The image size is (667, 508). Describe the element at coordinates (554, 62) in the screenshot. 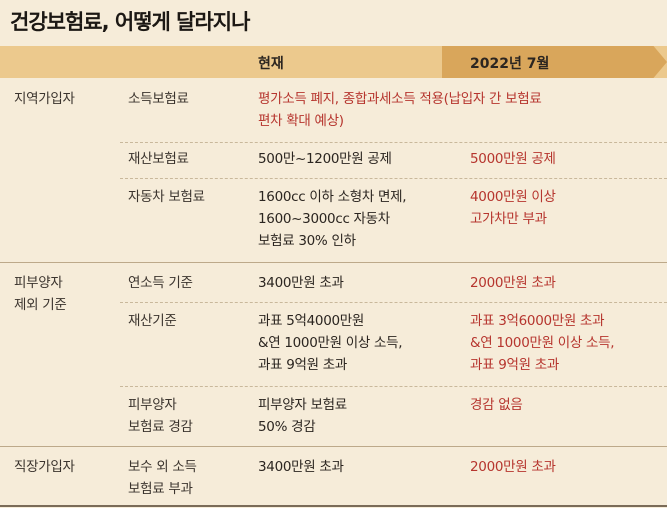

I see `header-accent-arrow` at that location.